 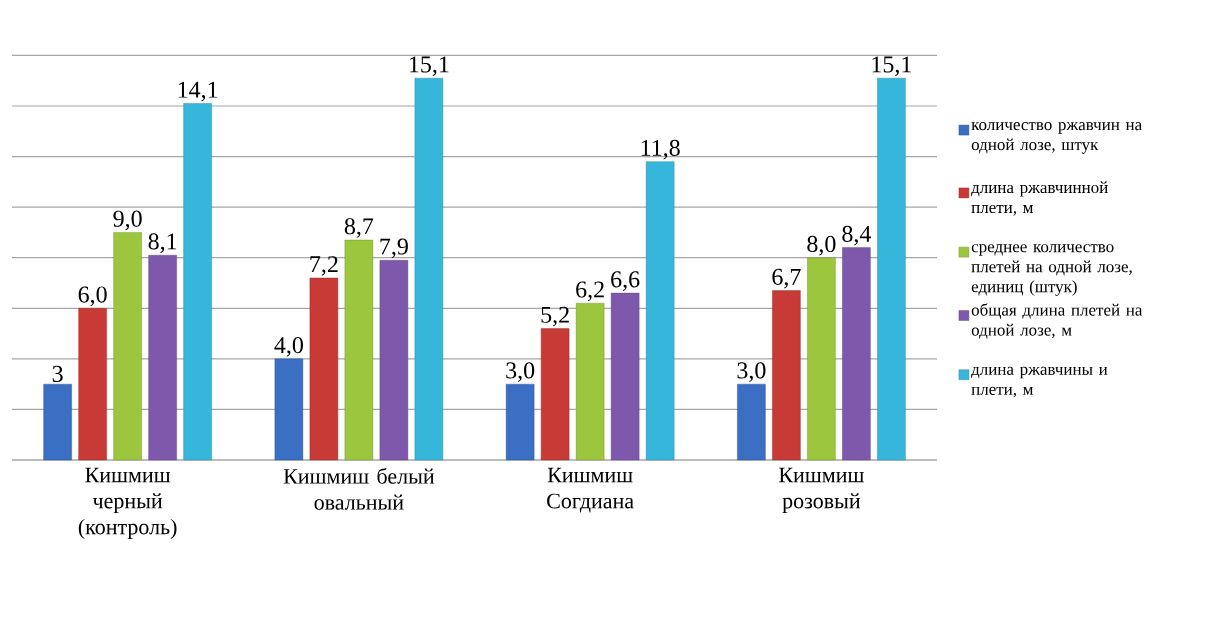 What do you see at coordinates (821, 490) in the screenshot?
I see `x-tick-label: Кишмиш розовый` at bounding box center [821, 490].